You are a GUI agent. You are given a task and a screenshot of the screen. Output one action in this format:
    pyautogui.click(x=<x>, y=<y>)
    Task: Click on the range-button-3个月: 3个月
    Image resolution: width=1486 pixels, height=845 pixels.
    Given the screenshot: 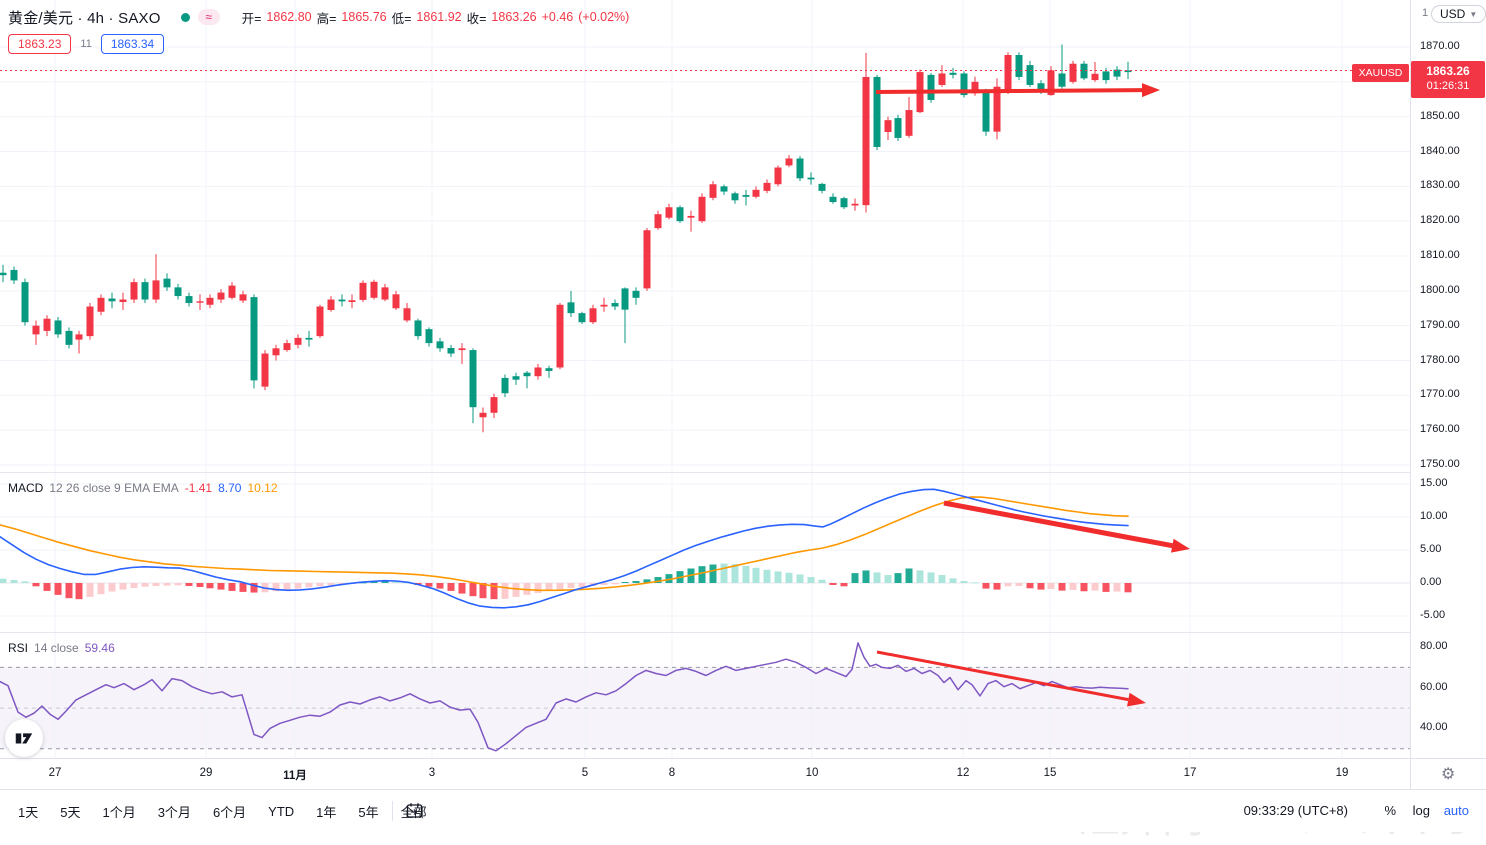 What is the action you would take?
    pyautogui.click(x=174, y=812)
    